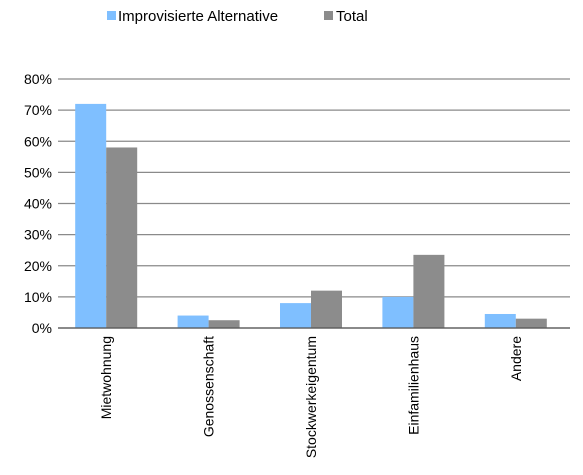 This screenshot has height=475, width=583. I want to click on y-tick-label: 50%, so click(38, 172).